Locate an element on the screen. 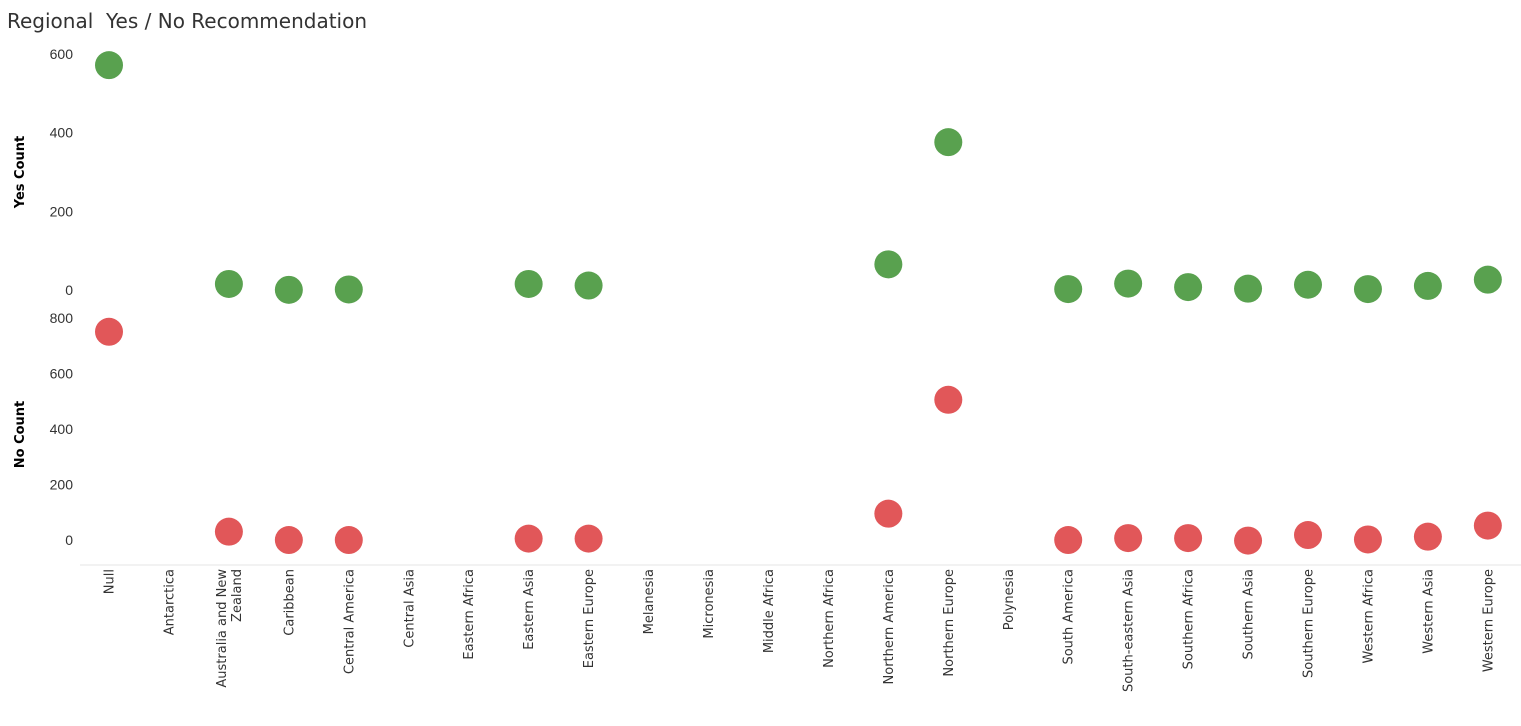  no-count-point-south-america is located at coordinates (1068, 540).